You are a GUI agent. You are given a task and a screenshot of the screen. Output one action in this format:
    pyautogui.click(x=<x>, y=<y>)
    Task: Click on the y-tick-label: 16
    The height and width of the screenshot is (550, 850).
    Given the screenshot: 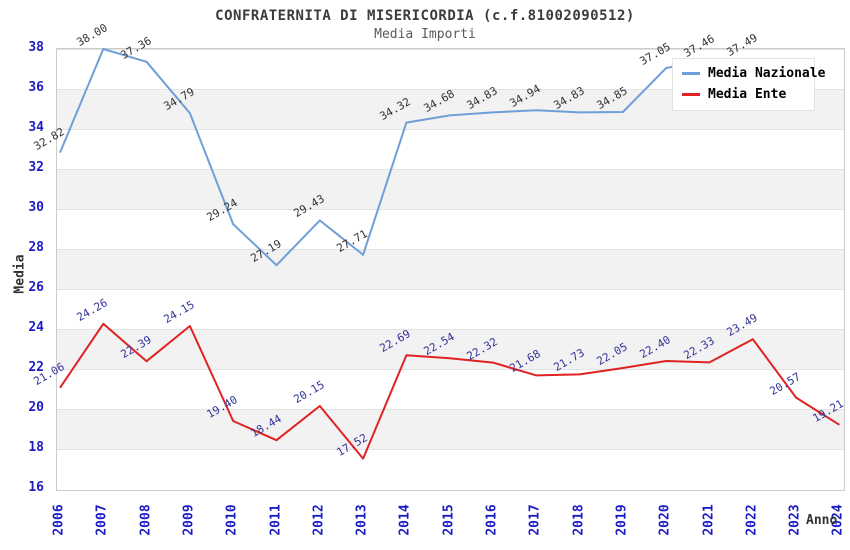 What is the action you would take?
    pyautogui.click(x=36, y=487)
    